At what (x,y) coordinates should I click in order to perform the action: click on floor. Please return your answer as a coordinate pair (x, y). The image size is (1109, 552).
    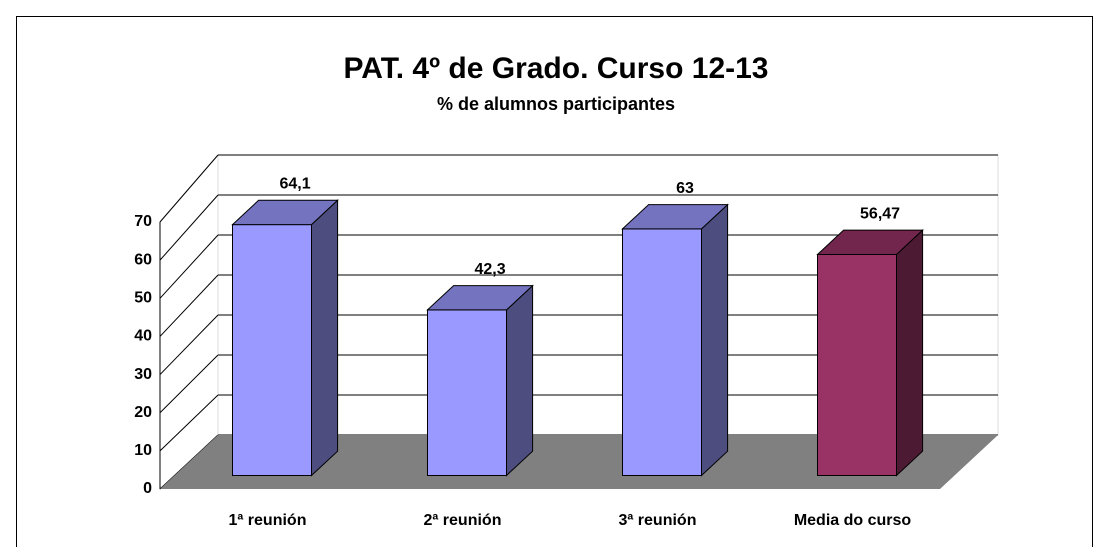
    Looking at the image, I should click on (579, 462).